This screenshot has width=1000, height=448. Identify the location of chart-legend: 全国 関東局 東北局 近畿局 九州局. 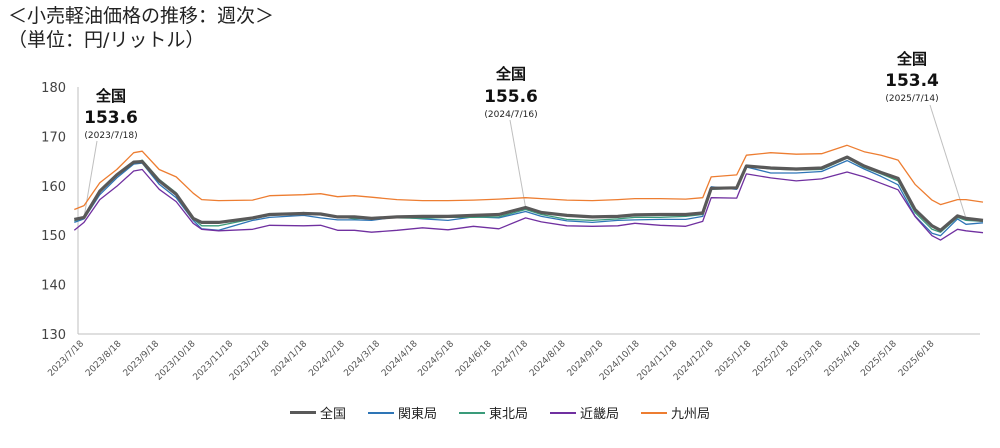
(500, 412).